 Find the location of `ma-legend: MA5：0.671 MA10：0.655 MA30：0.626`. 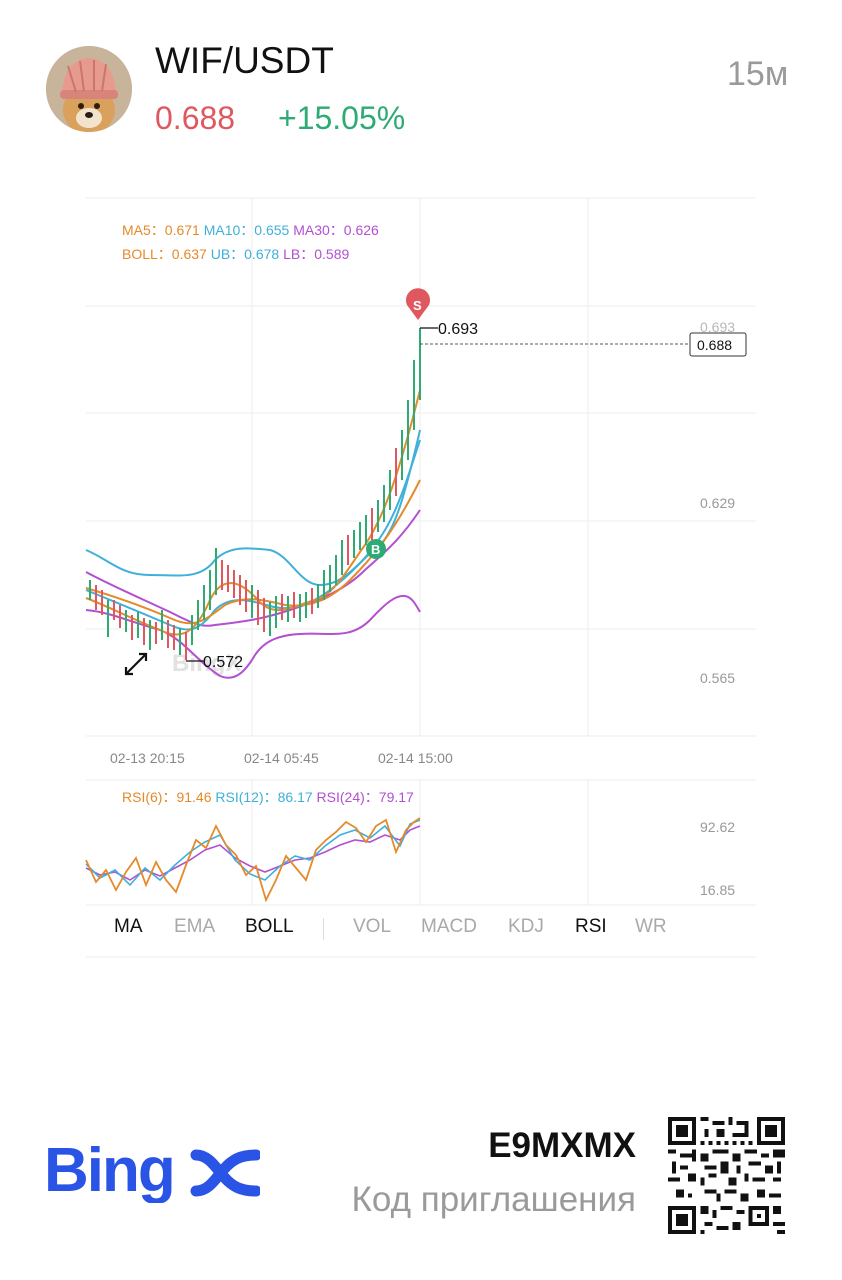

ma-legend: MA5：0.671 MA10：0.655 MA30：0.626 is located at coordinates (250, 230).